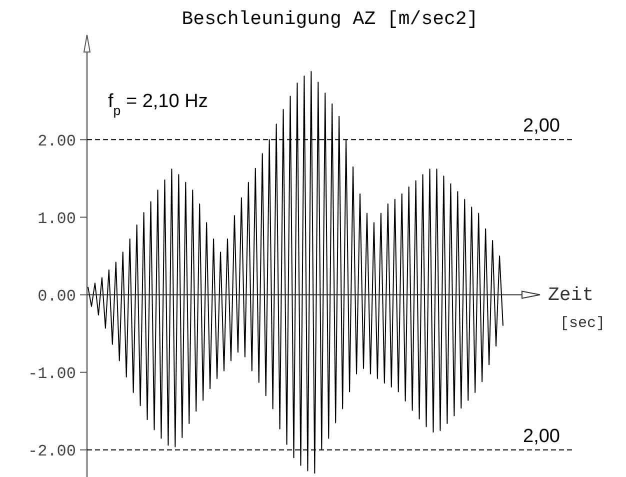 Image resolution: width=626 pixels, height=477 pixels. What do you see at coordinates (57, 296) in the screenshot?
I see `y-tick-label: 0.00` at bounding box center [57, 296].